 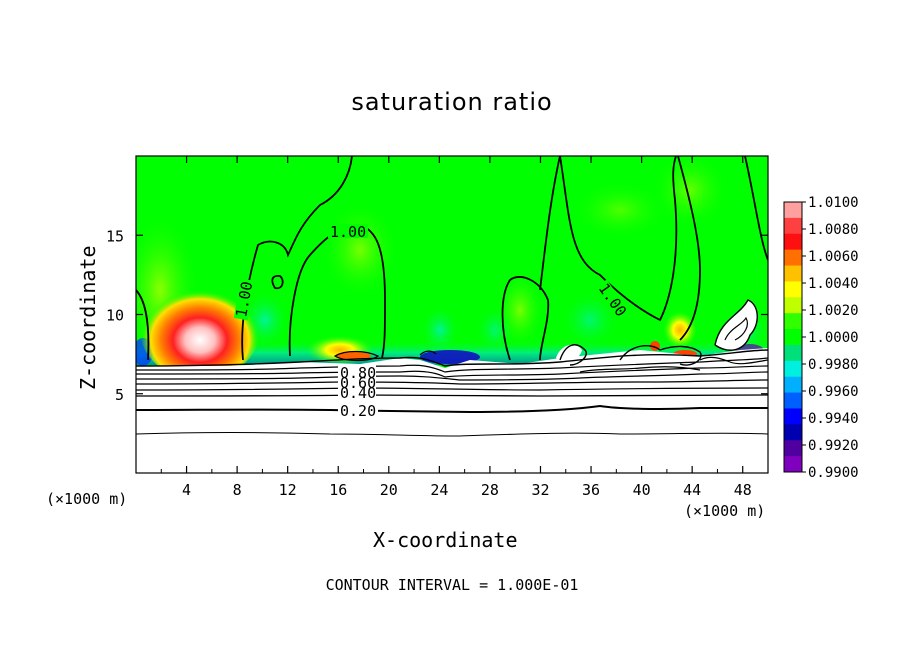 What do you see at coordinates (115, 316) in the screenshot?
I see `y-tick-label: 10` at bounding box center [115, 316].